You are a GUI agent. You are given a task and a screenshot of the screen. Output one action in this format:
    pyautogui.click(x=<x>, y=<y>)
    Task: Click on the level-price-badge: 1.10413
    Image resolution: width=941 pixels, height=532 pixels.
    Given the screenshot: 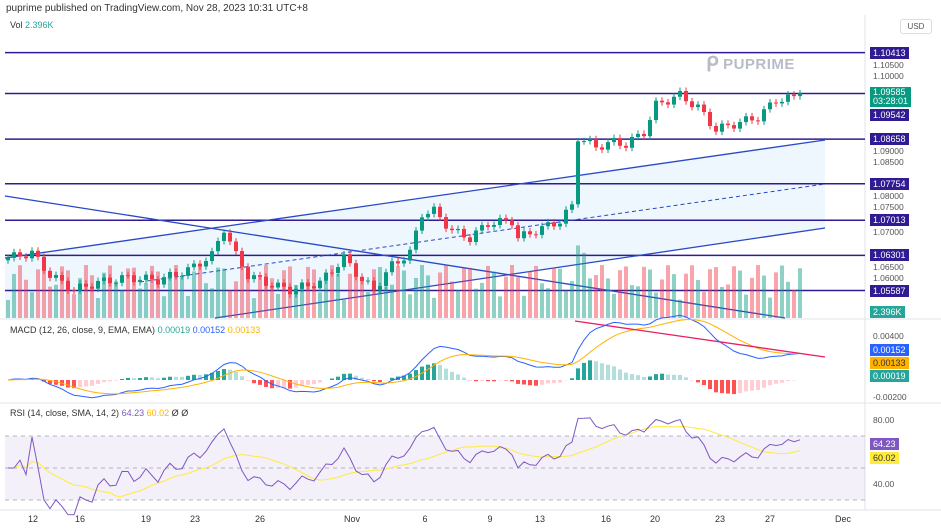 What is the action you would take?
    pyautogui.click(x=889, y=53)
    